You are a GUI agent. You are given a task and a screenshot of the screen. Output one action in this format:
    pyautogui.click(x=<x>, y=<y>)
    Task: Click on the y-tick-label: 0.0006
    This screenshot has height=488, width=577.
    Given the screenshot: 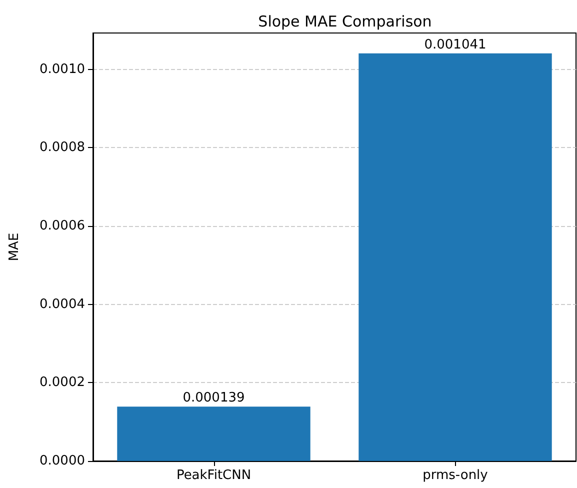 What is the action you would take?
    pyautogui.click(x=62, y=226)
    